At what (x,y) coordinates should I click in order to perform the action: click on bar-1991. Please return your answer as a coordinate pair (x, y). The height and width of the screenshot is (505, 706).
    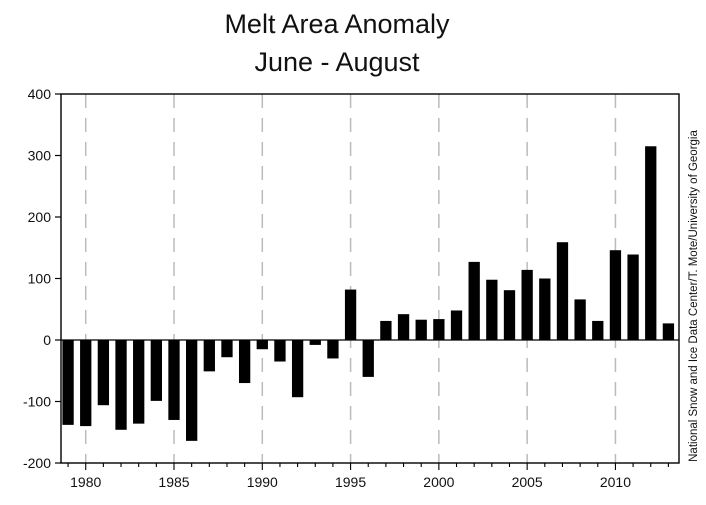
    Looking at the image, I should click on (280, 351).